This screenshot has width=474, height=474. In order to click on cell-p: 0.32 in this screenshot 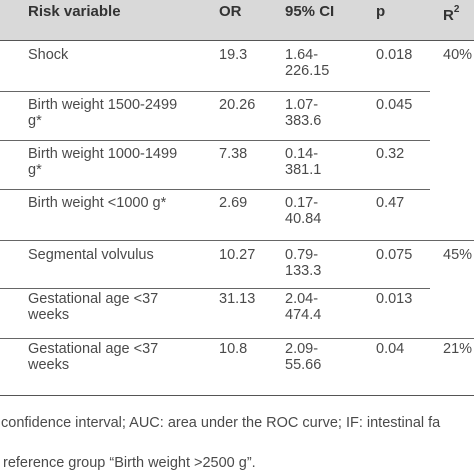, I will do `click(390, 154)`.